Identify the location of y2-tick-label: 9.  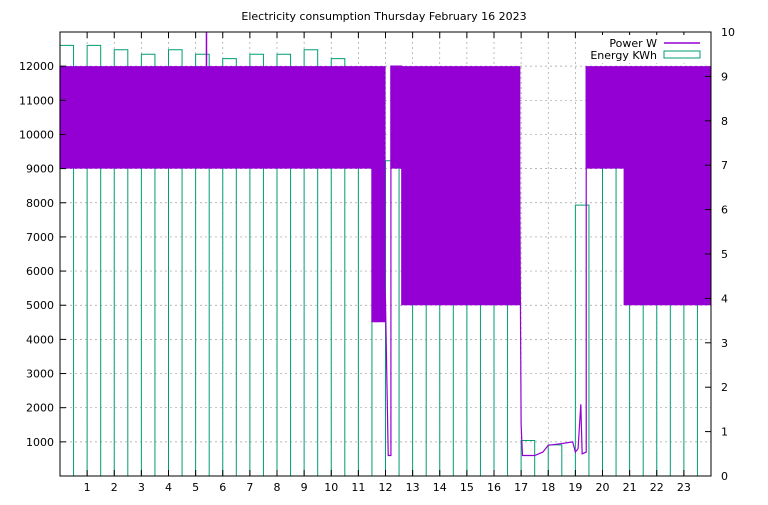
(724, 76).